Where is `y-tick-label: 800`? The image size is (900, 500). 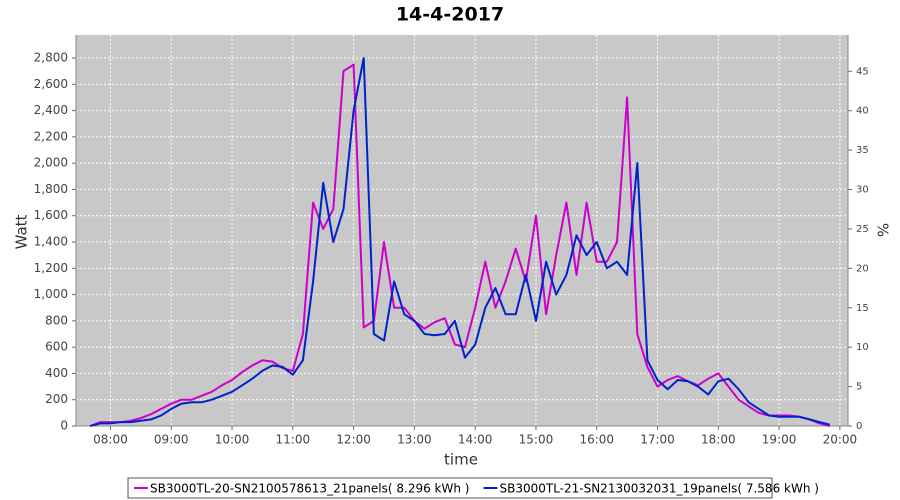 y-tick-label: 800 is located at coordinates (56, 320).